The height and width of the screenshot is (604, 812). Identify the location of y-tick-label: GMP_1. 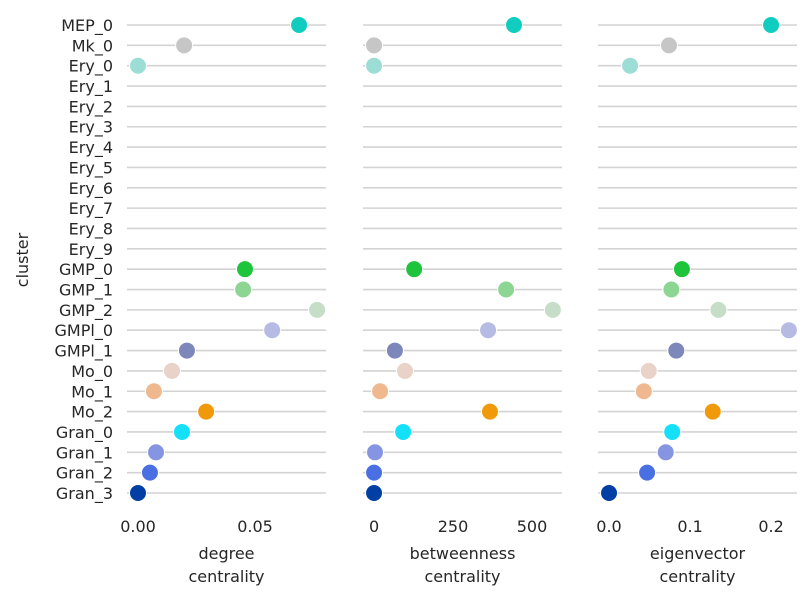
(86, 291).